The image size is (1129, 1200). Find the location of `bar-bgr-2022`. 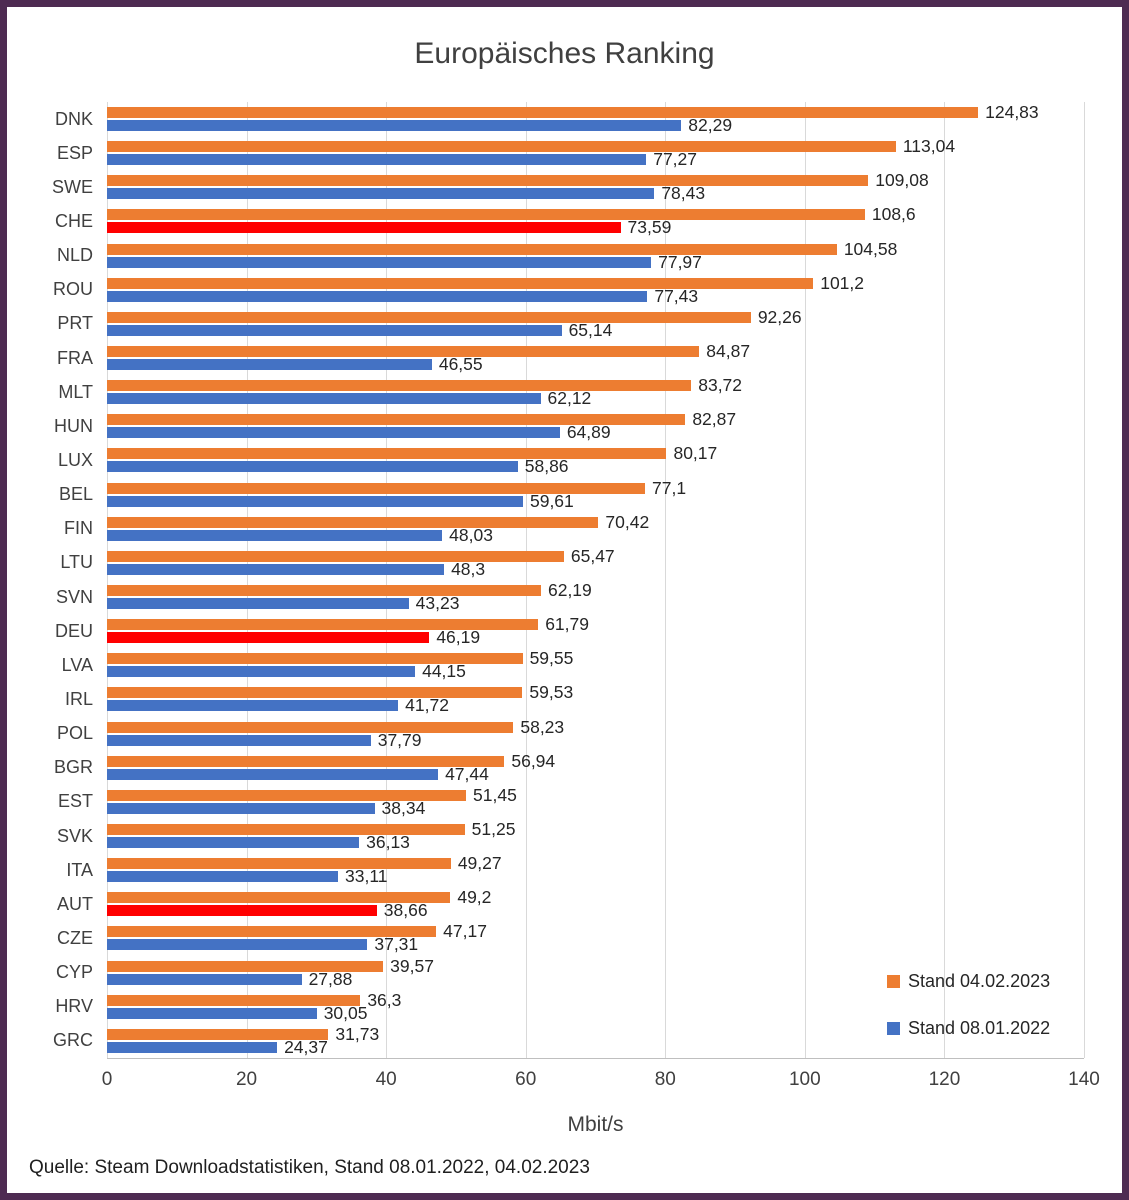

bar-bgr-2022 is located at coordinates (273, 774).